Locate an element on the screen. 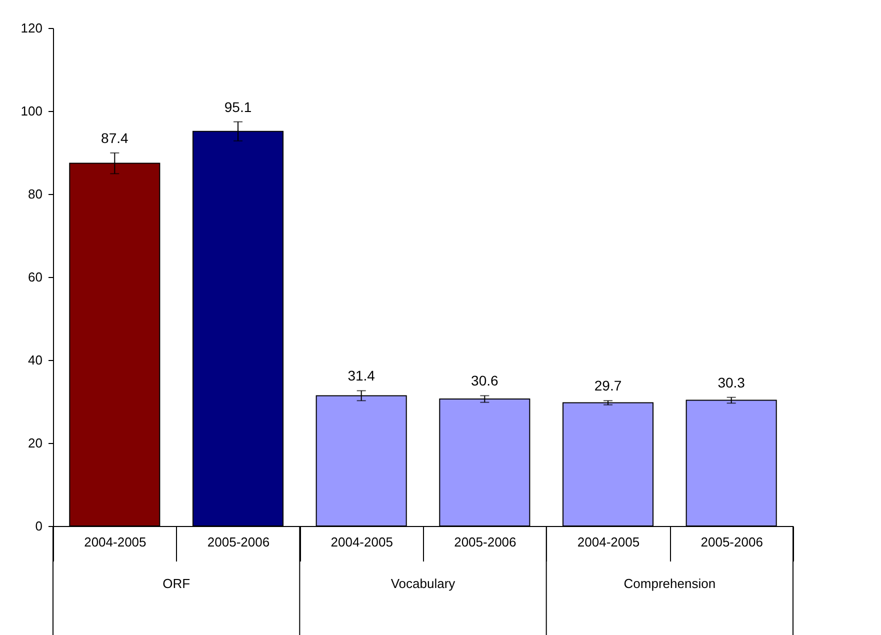 Image resolution: width=881 pixels, height=635 pixels. data-label: 30.6 is located at coordinates (485, 380).